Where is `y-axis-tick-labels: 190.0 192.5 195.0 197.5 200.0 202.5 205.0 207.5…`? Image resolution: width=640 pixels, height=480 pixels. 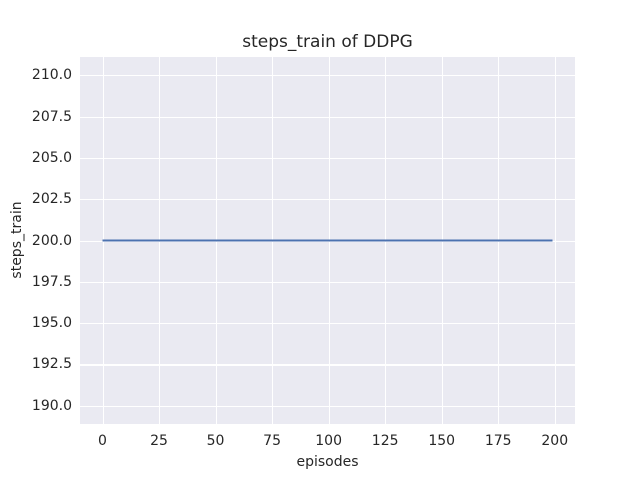
y-axis-tick-labels: 190.0 192.5 195.0 197.5 200.0 202.5 205.0 207.5… is located at coordinates (36, 240).